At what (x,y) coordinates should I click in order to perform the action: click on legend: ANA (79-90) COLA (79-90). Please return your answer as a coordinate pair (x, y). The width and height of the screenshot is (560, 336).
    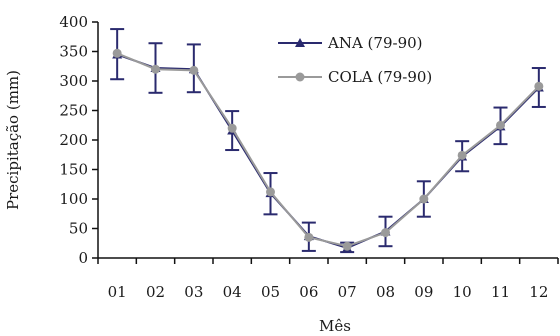
    Looking at the image, I should click on (355, 60).